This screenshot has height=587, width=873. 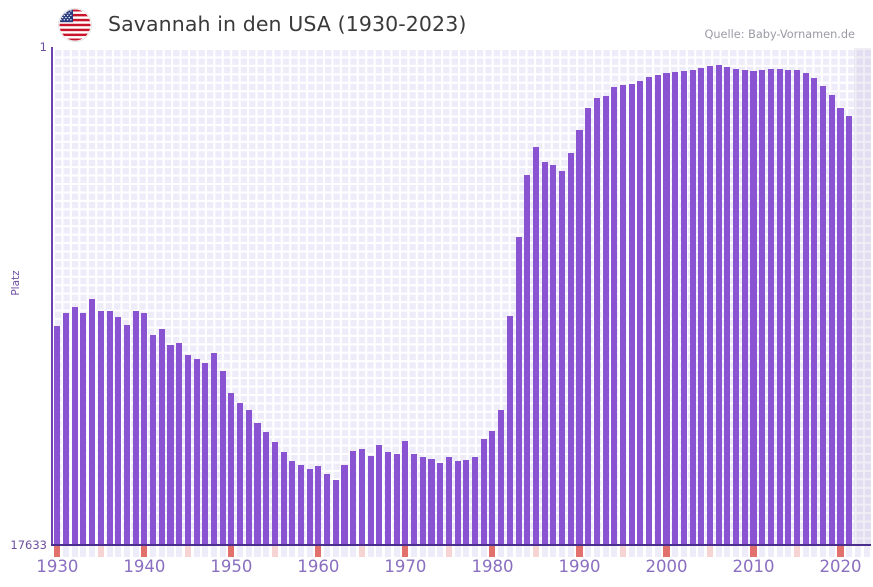 I want to click on x-axis-tick-strip, so click(x=462, y=551).